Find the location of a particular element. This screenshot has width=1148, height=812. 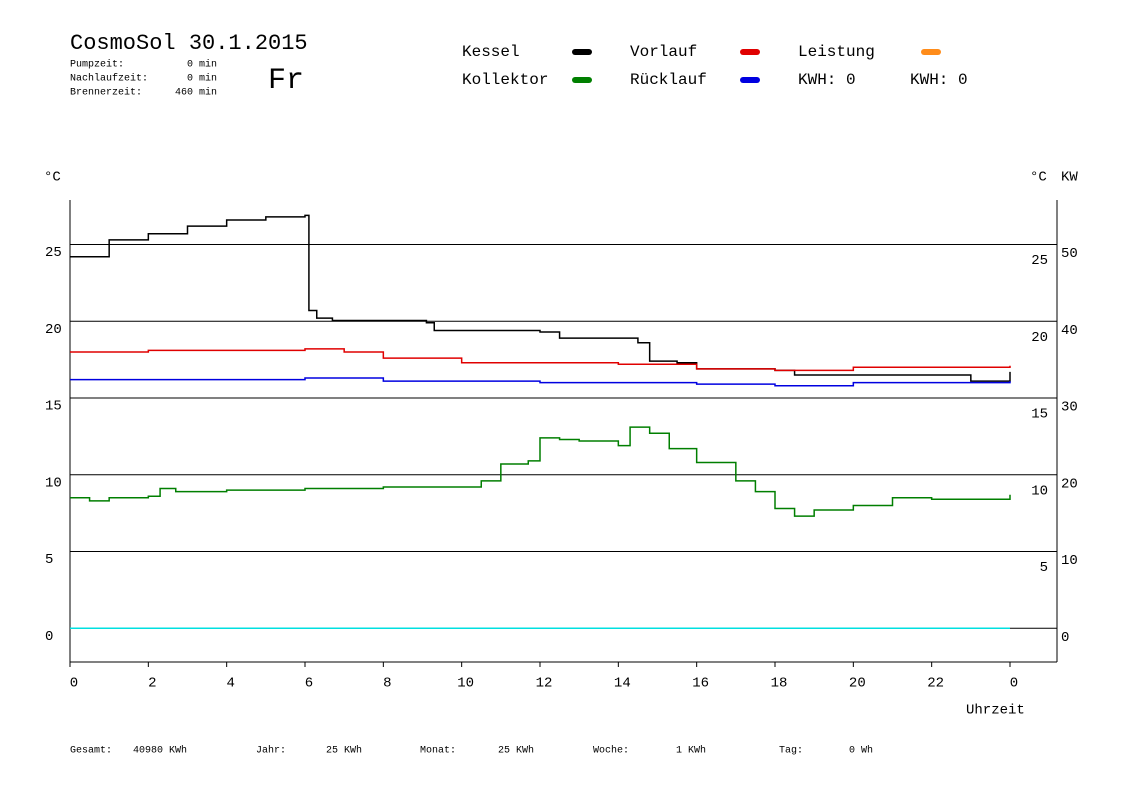

y2-tick-label: 10 is located at coordinates (1069, 561).